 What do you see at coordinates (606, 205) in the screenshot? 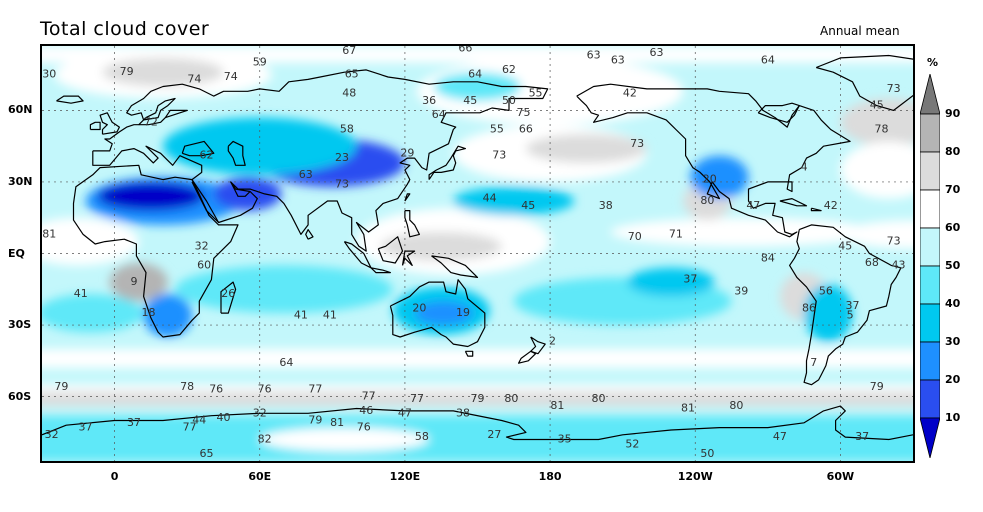
I see `contour-value-label: 38` at bounding box center [606, 205].